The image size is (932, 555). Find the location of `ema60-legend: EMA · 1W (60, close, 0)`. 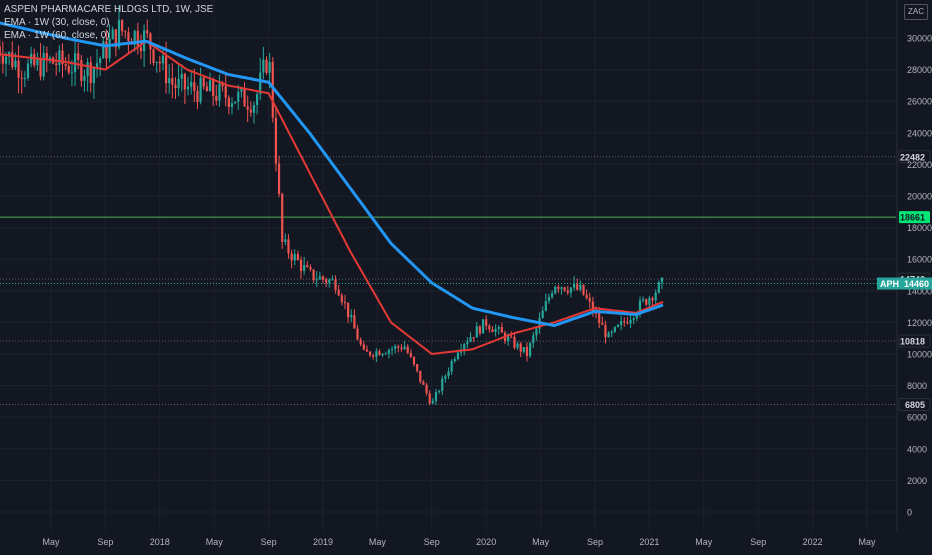

ema60-legend: EMA · 1W (60, close, 0) is located at coordinates (57, 35).